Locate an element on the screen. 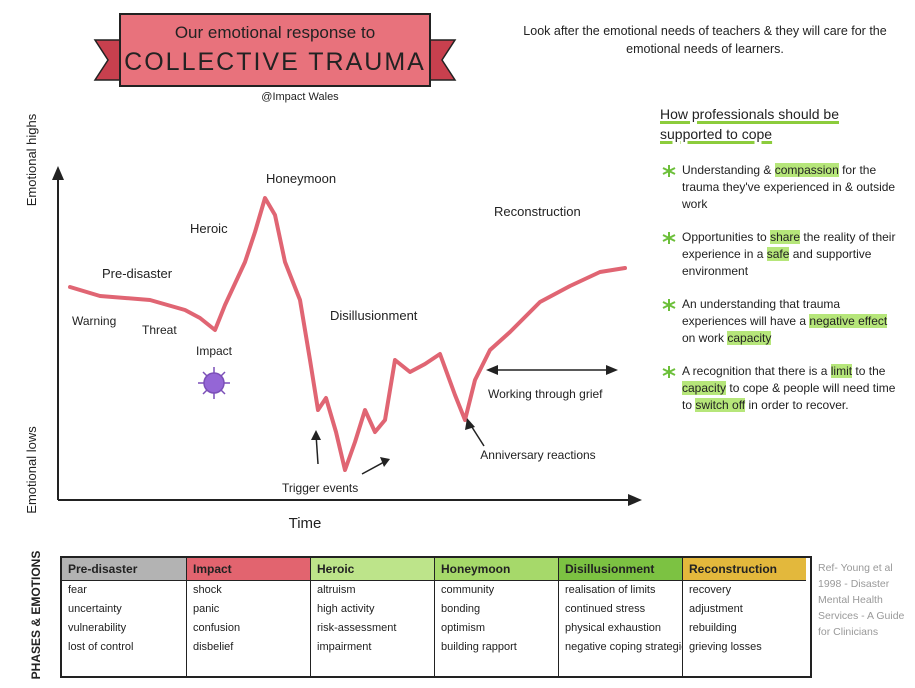 This screenshot has width=915, height=688. point-text: and supportive environment is located at coordinates (777, 262).